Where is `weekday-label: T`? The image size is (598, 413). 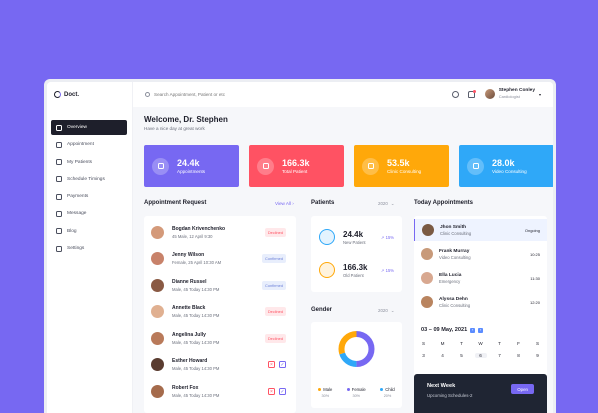
weekday-label: T is located at coordinates (499, 343).